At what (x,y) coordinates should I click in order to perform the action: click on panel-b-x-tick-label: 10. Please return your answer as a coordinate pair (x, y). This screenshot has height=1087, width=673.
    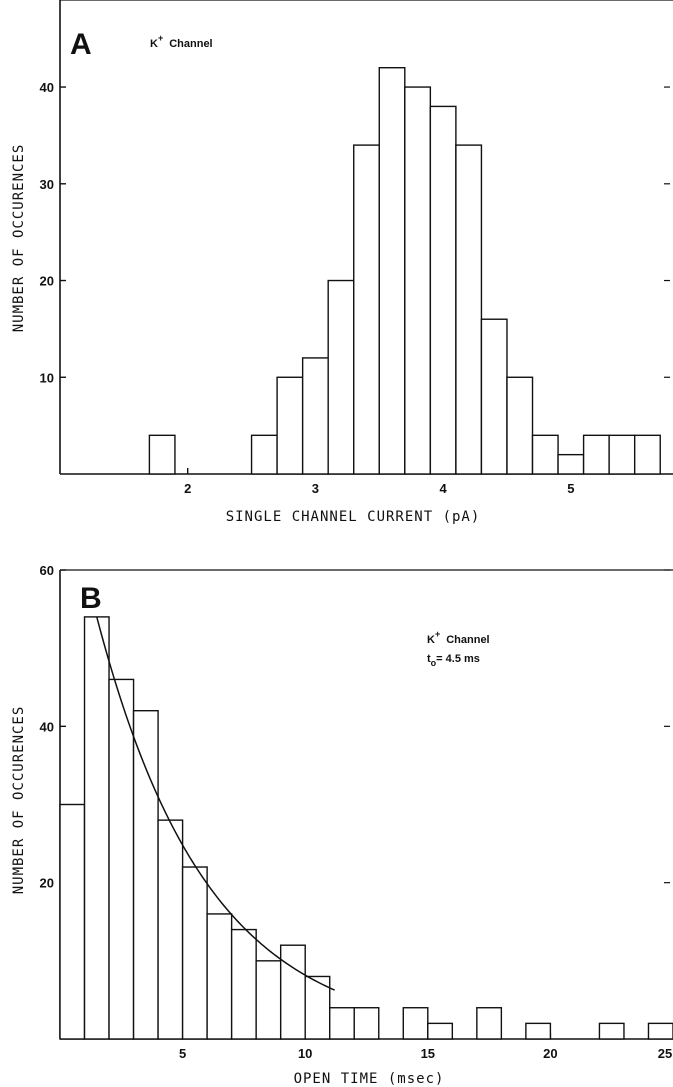
    Looking at the image, I should click on (305, 1053).